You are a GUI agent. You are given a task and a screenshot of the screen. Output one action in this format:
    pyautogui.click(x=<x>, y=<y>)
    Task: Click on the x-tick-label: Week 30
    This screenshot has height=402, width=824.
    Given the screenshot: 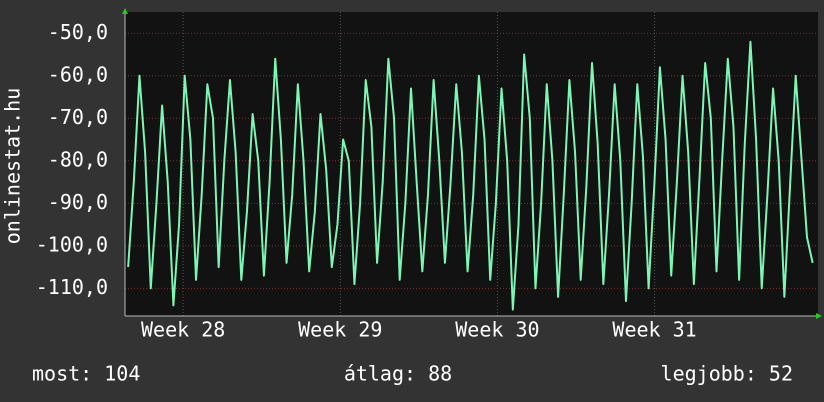 What is the action you would take?
    pyautogui.click(x=497, y=330)
    